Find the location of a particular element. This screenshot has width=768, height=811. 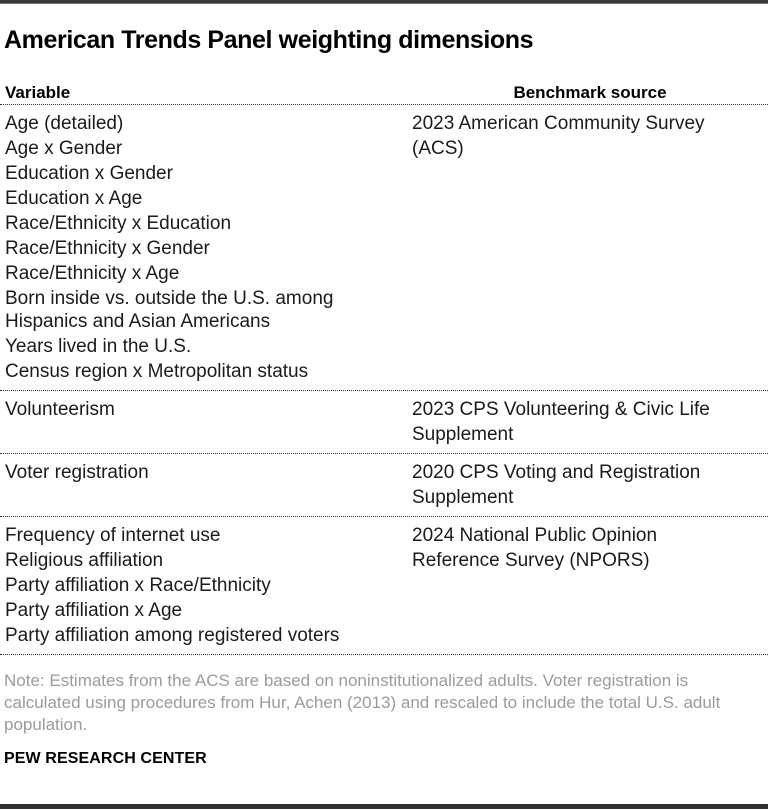

variable-item: Age x Gender is located at coordinates (64, 148).